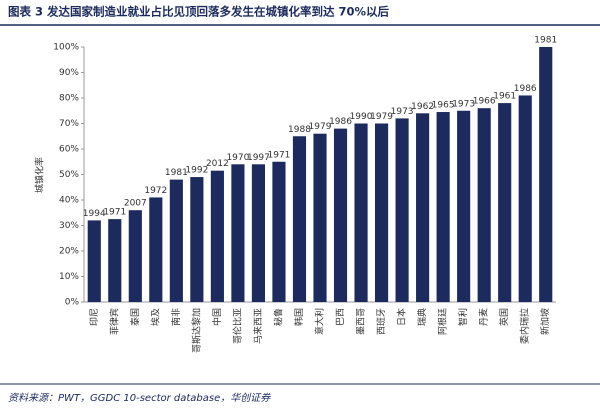 This screenshot has width=600, height=413. Describe the element at coordinates (114, 321) in the screenshot. I see `x-tick-label: 菲律宾` at that location.